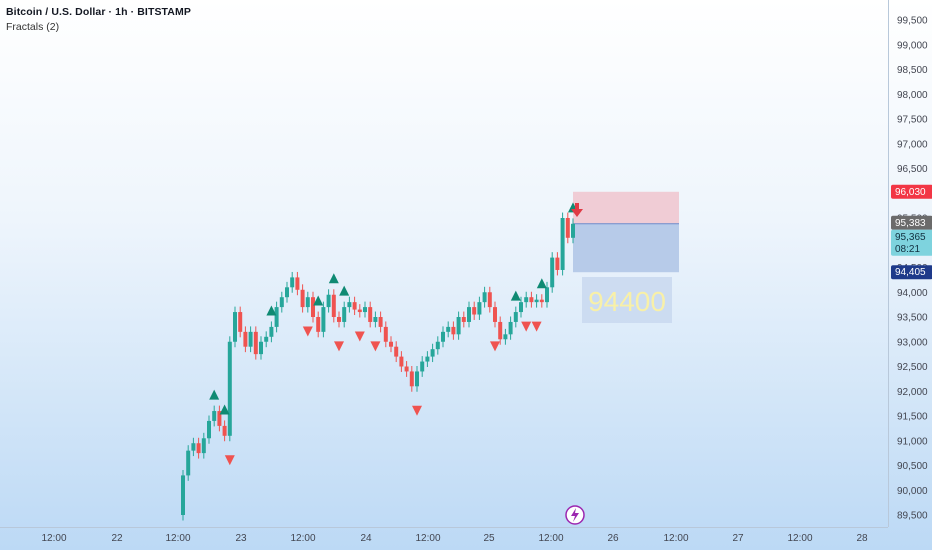 Image resolution: width=932 pixels, height=550 pixels. I want to click on y-tick-label: 96,500, so click(912, 169).